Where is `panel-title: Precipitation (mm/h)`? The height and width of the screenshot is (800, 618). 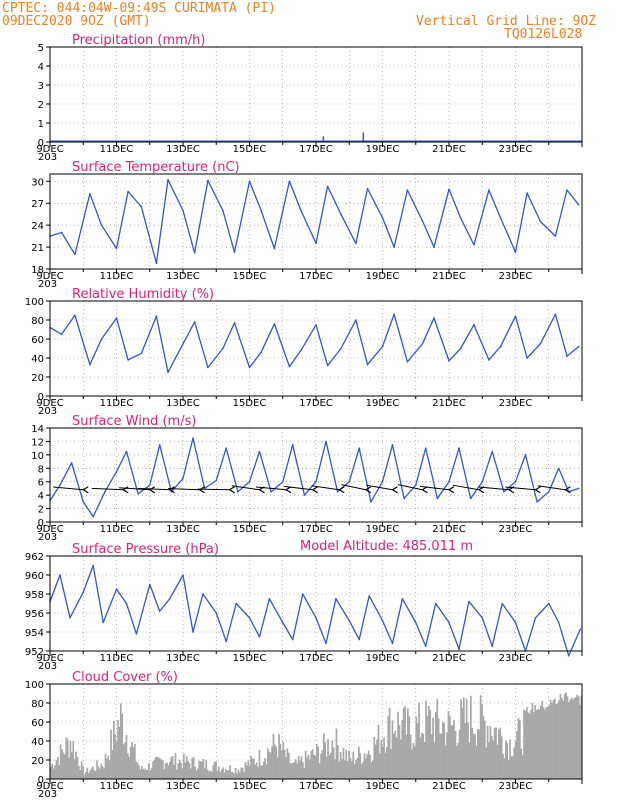 panel-title: Precipitation (mm/h) is located at coordinates (138, 40).